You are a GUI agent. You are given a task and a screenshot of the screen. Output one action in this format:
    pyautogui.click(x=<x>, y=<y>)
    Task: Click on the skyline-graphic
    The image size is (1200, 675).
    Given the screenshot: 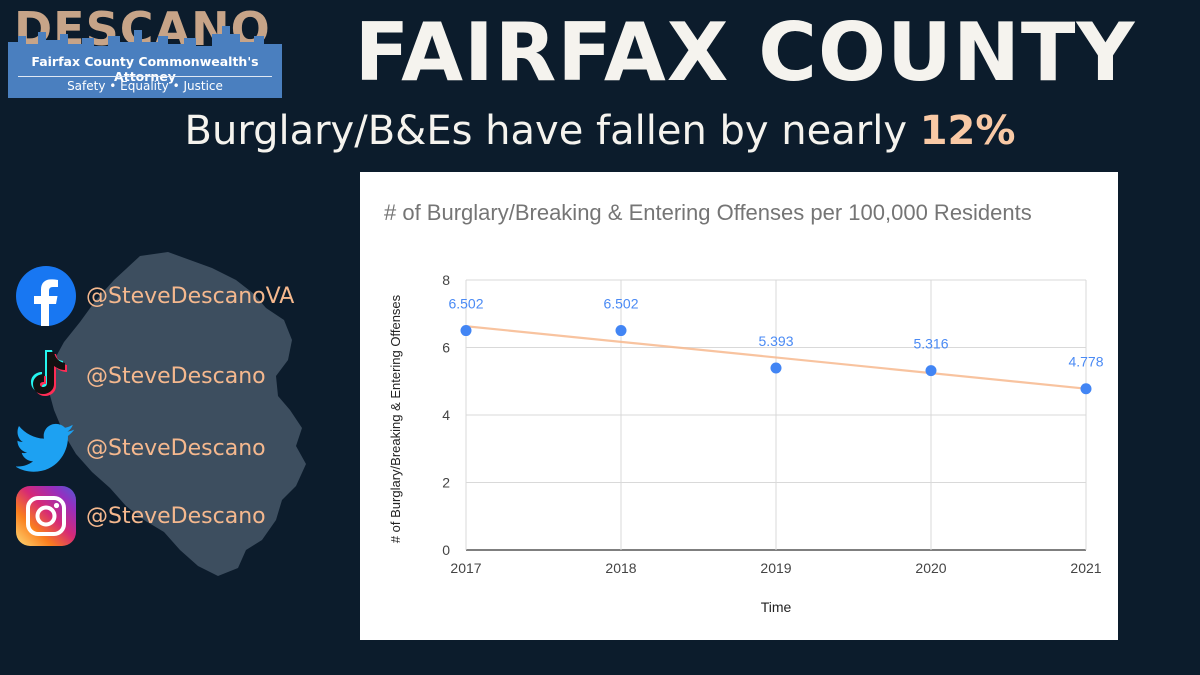 What is the action you would take?
    pyautogui.click(x=145, y=39)
    